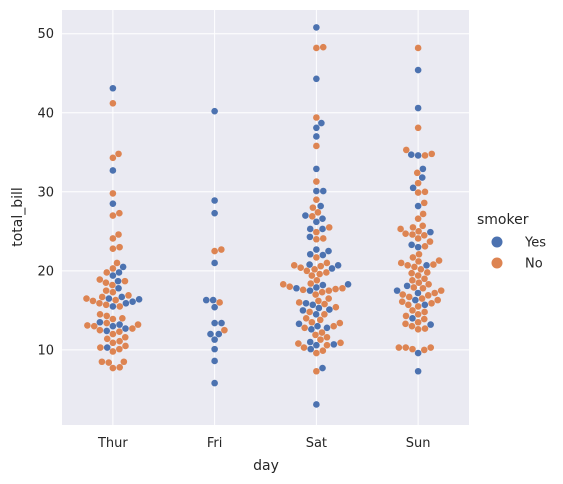 The height and width of the screenshot is (484, 563). Describe the element at coordinates (497, 242) in the screenshot. I see `legend-marker-yes` at that location.